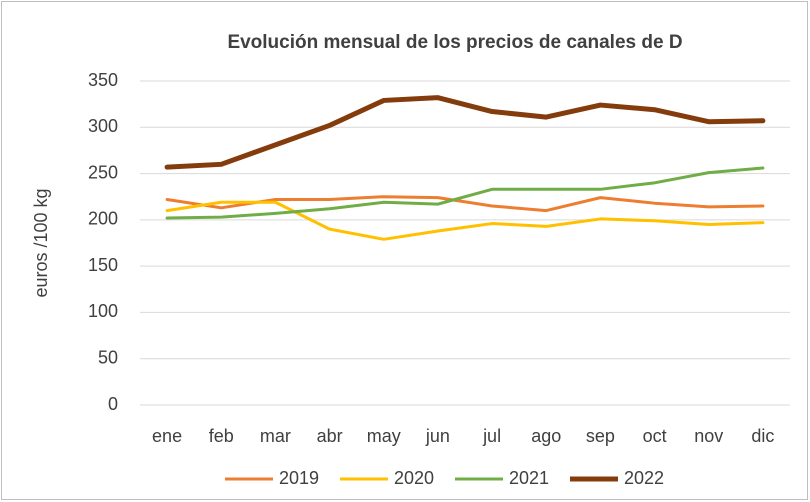 Image resolution: width=810 pixels, height=502 pixels. What do you see at coordinates (384, 436) in the screenshot?
I see `x-tick-label: may` at bounding box center [384, 436].